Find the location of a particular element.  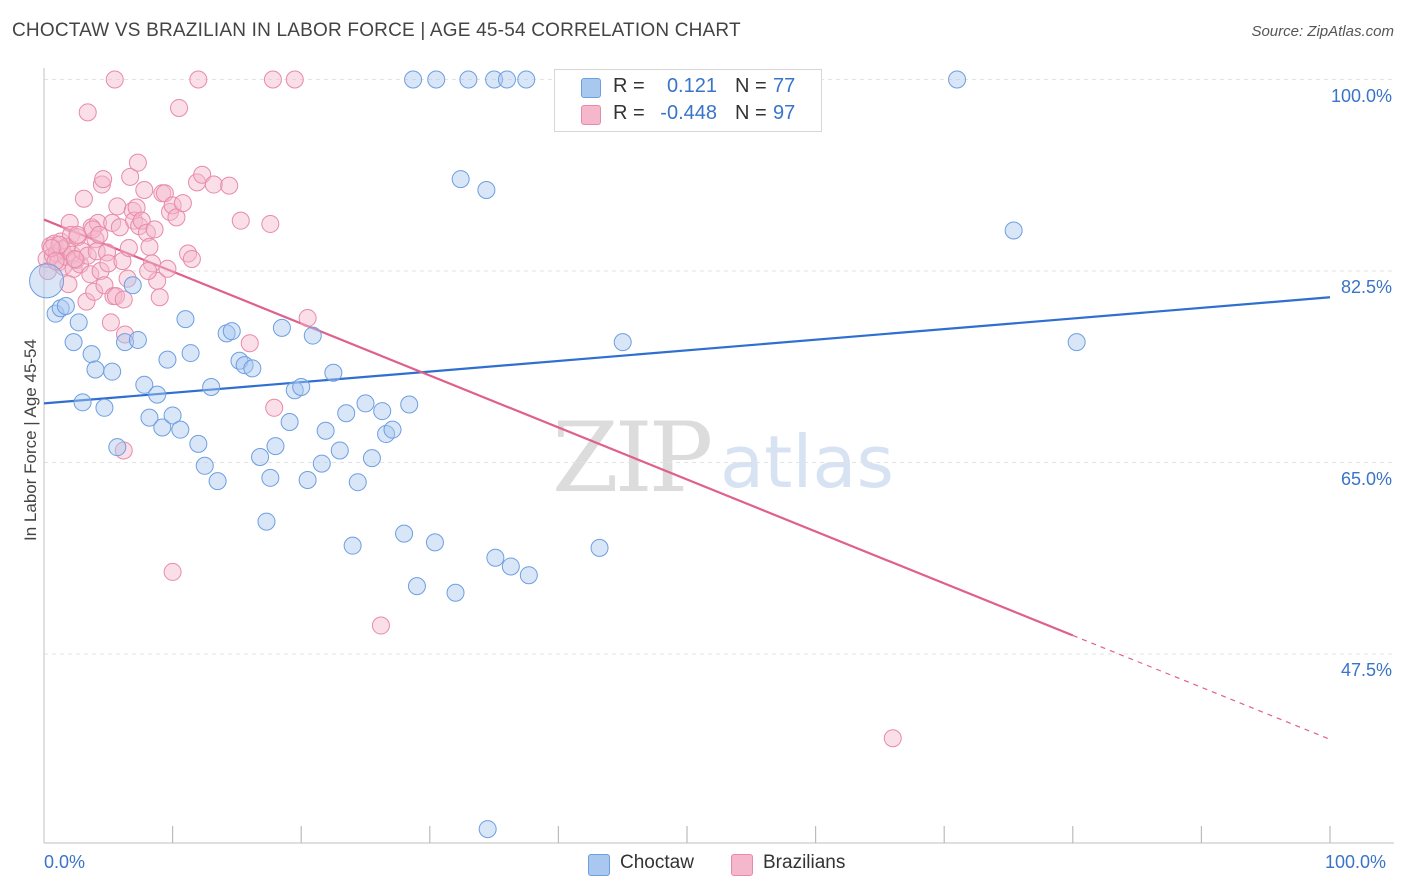

bottom-legend-label-choctaw: Choctaw is located at coordinates (657, 862).